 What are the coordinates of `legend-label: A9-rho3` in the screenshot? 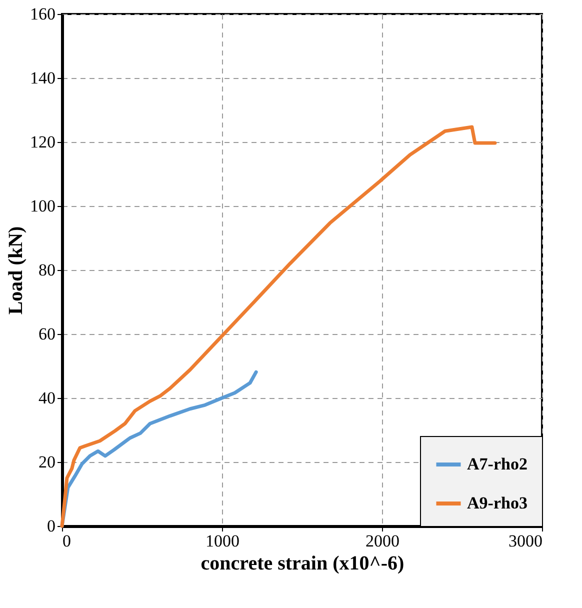 It's located at (497, 503).